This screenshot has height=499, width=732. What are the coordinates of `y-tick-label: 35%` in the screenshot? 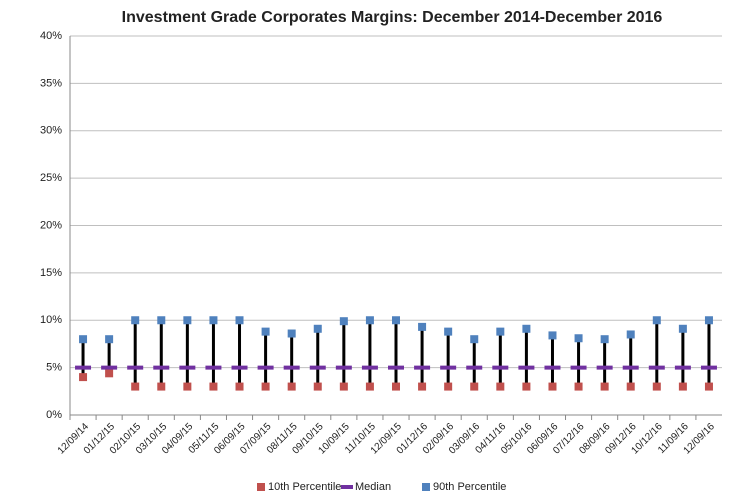 It's located at (51, 83).